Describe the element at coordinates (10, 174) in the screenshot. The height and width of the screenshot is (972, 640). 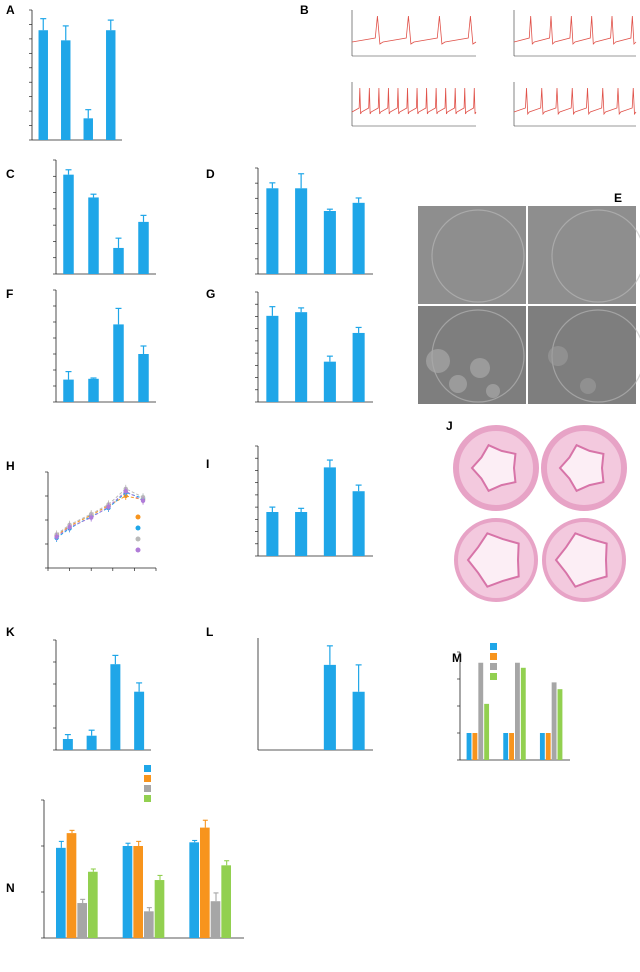
I see `panel-label-c: C` at that location.